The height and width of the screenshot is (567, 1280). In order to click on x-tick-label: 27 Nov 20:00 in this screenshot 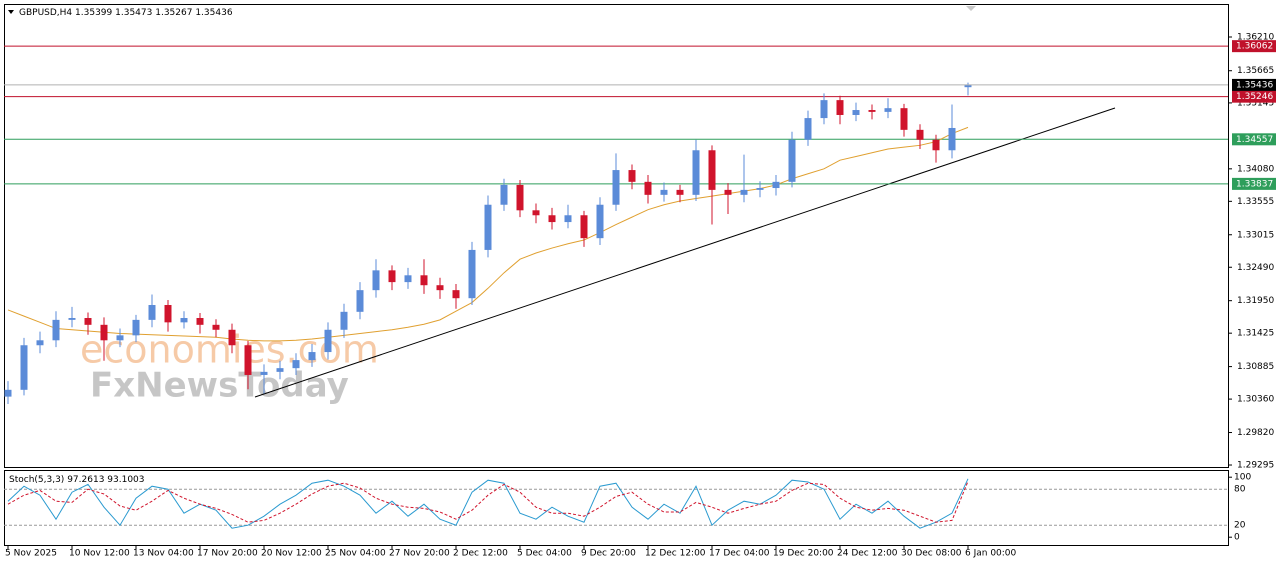, I will do `click(419, 554)`.